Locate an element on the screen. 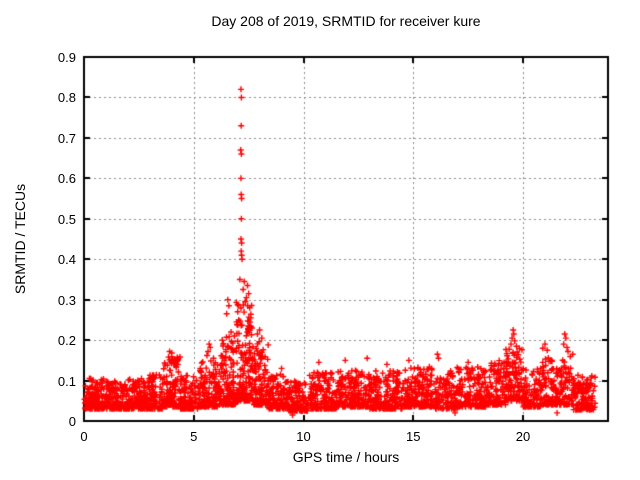  y-tick-label: 0.1 is located at coordinates (66, 381).